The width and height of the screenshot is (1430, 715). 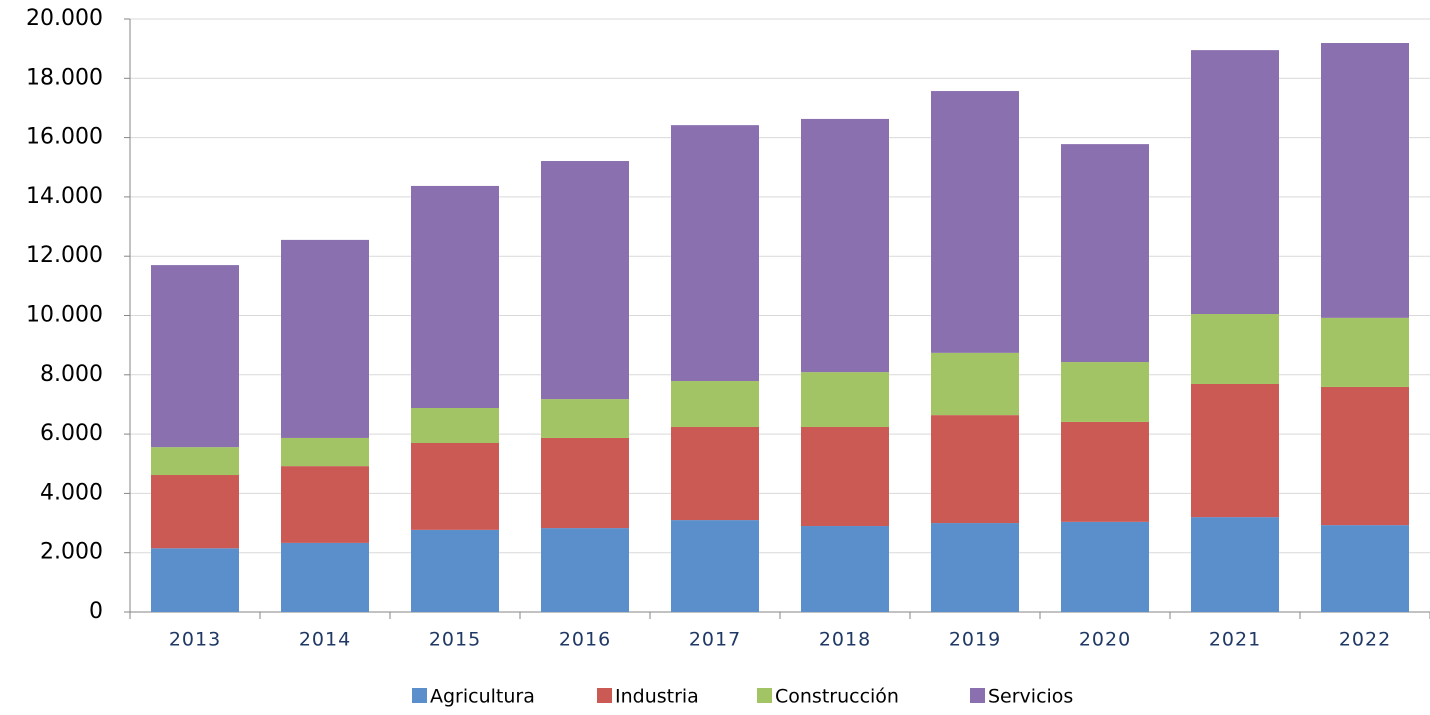 What do you see at coordinates (1365, 640) in the screenshot?
I see `x-tick-label: 2022` at bounding box center [1365, 640].